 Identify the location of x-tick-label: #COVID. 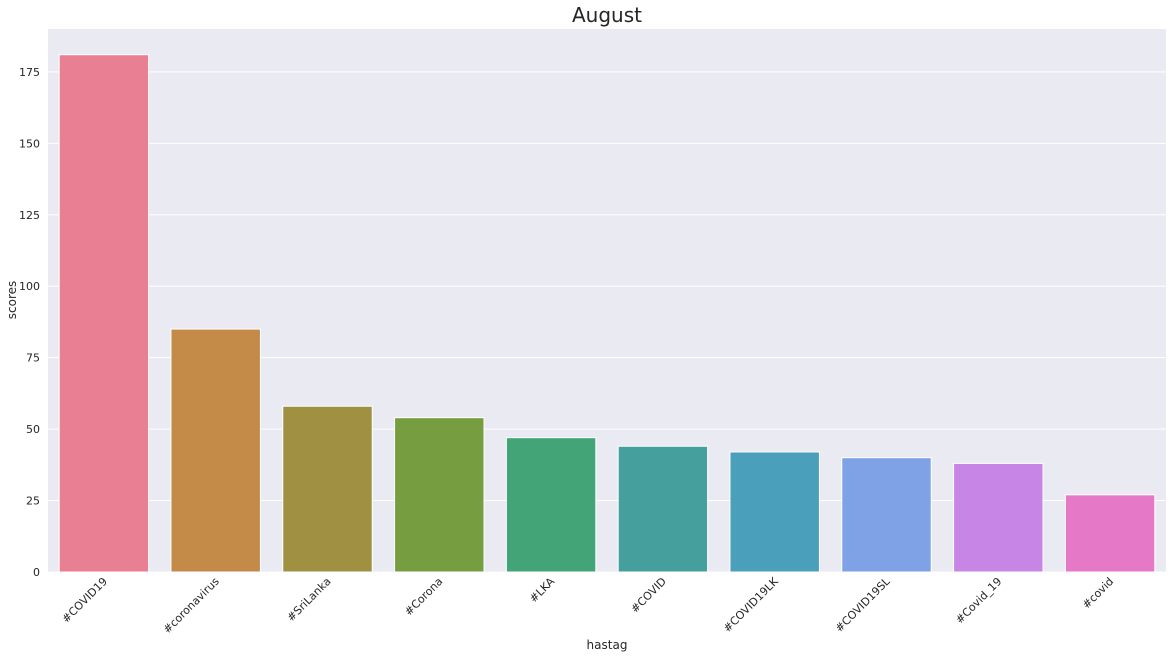
(648, 595).